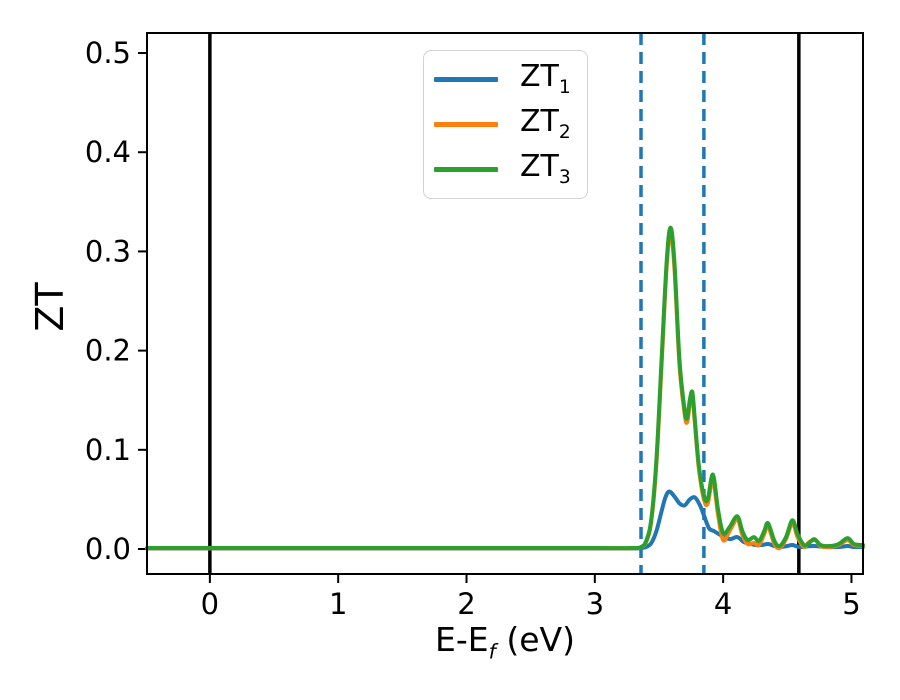 The image size is (900, 700). Describe the element at coordinates (545, 168) in the screenshot. I see `legend-label-zt3: ZT3` at that location.